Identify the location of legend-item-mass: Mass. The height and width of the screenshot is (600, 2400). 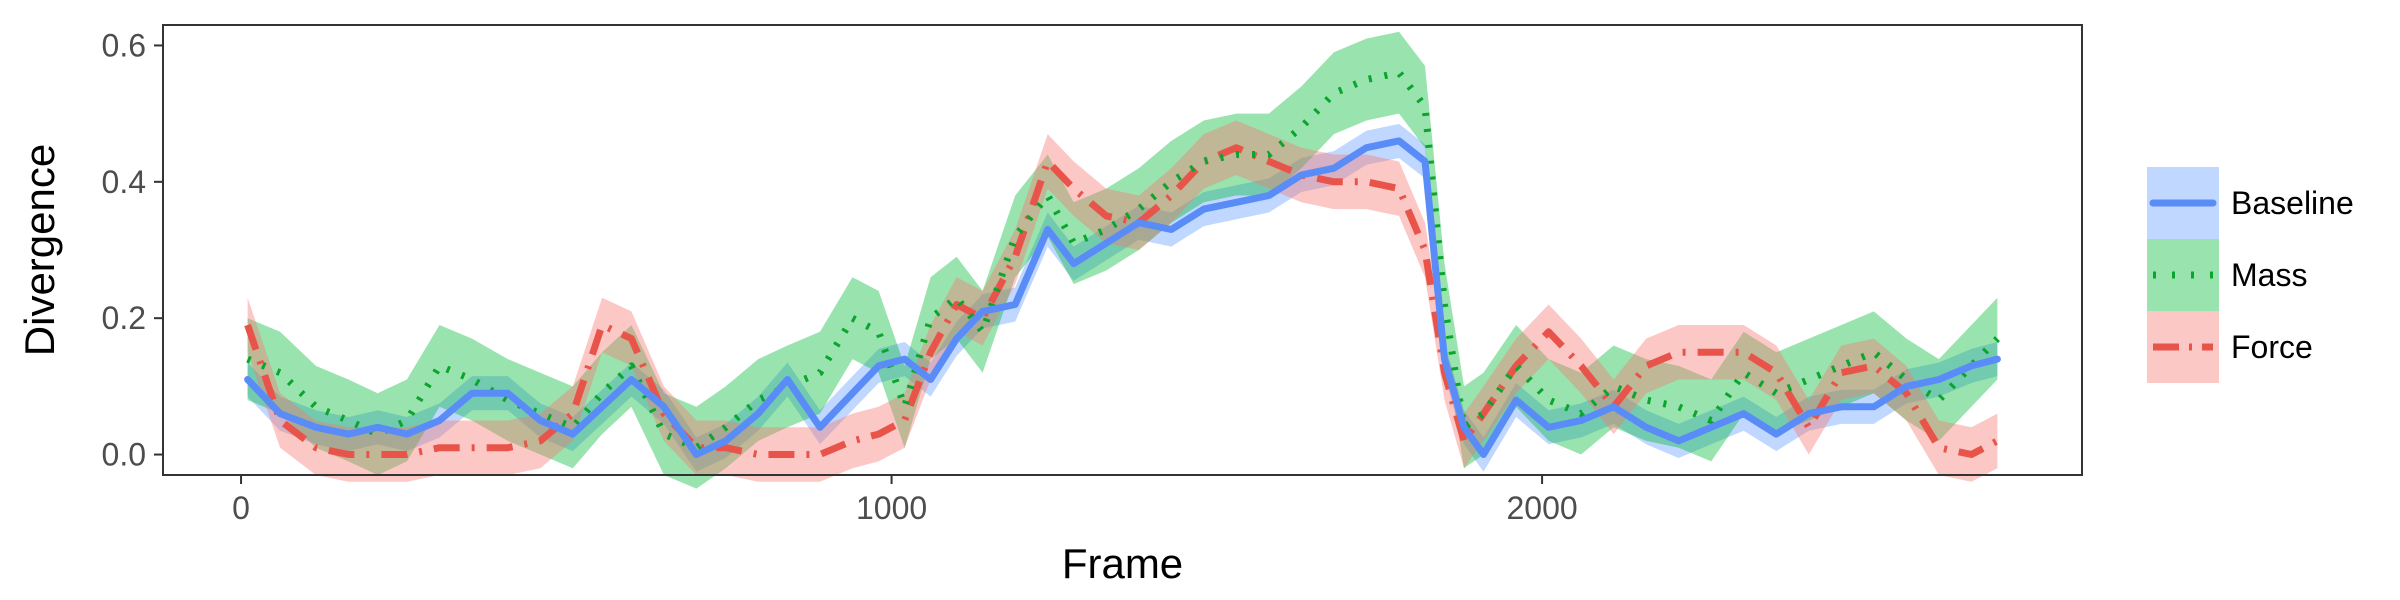
(2227, 275).